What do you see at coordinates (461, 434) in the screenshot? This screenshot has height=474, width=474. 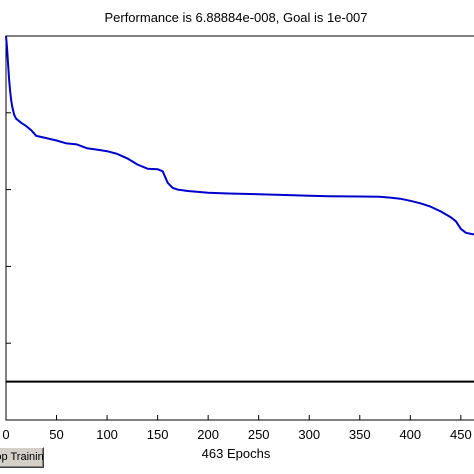 I see `x-tick-label: 450` at bounding box center [461, 434].